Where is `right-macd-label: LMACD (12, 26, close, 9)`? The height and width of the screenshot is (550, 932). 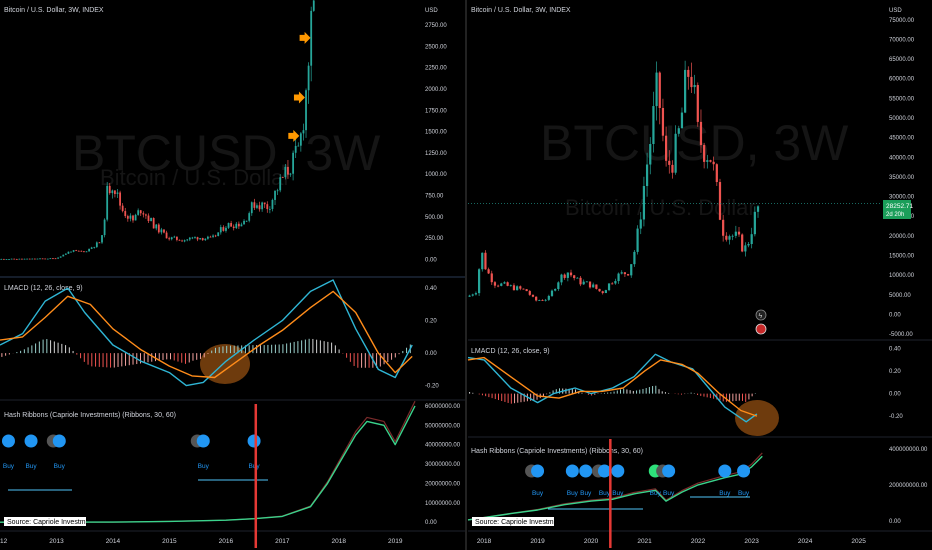 right-macd-label: LMACD (12, 26, close, 9) is located at coordinates (510, 351).